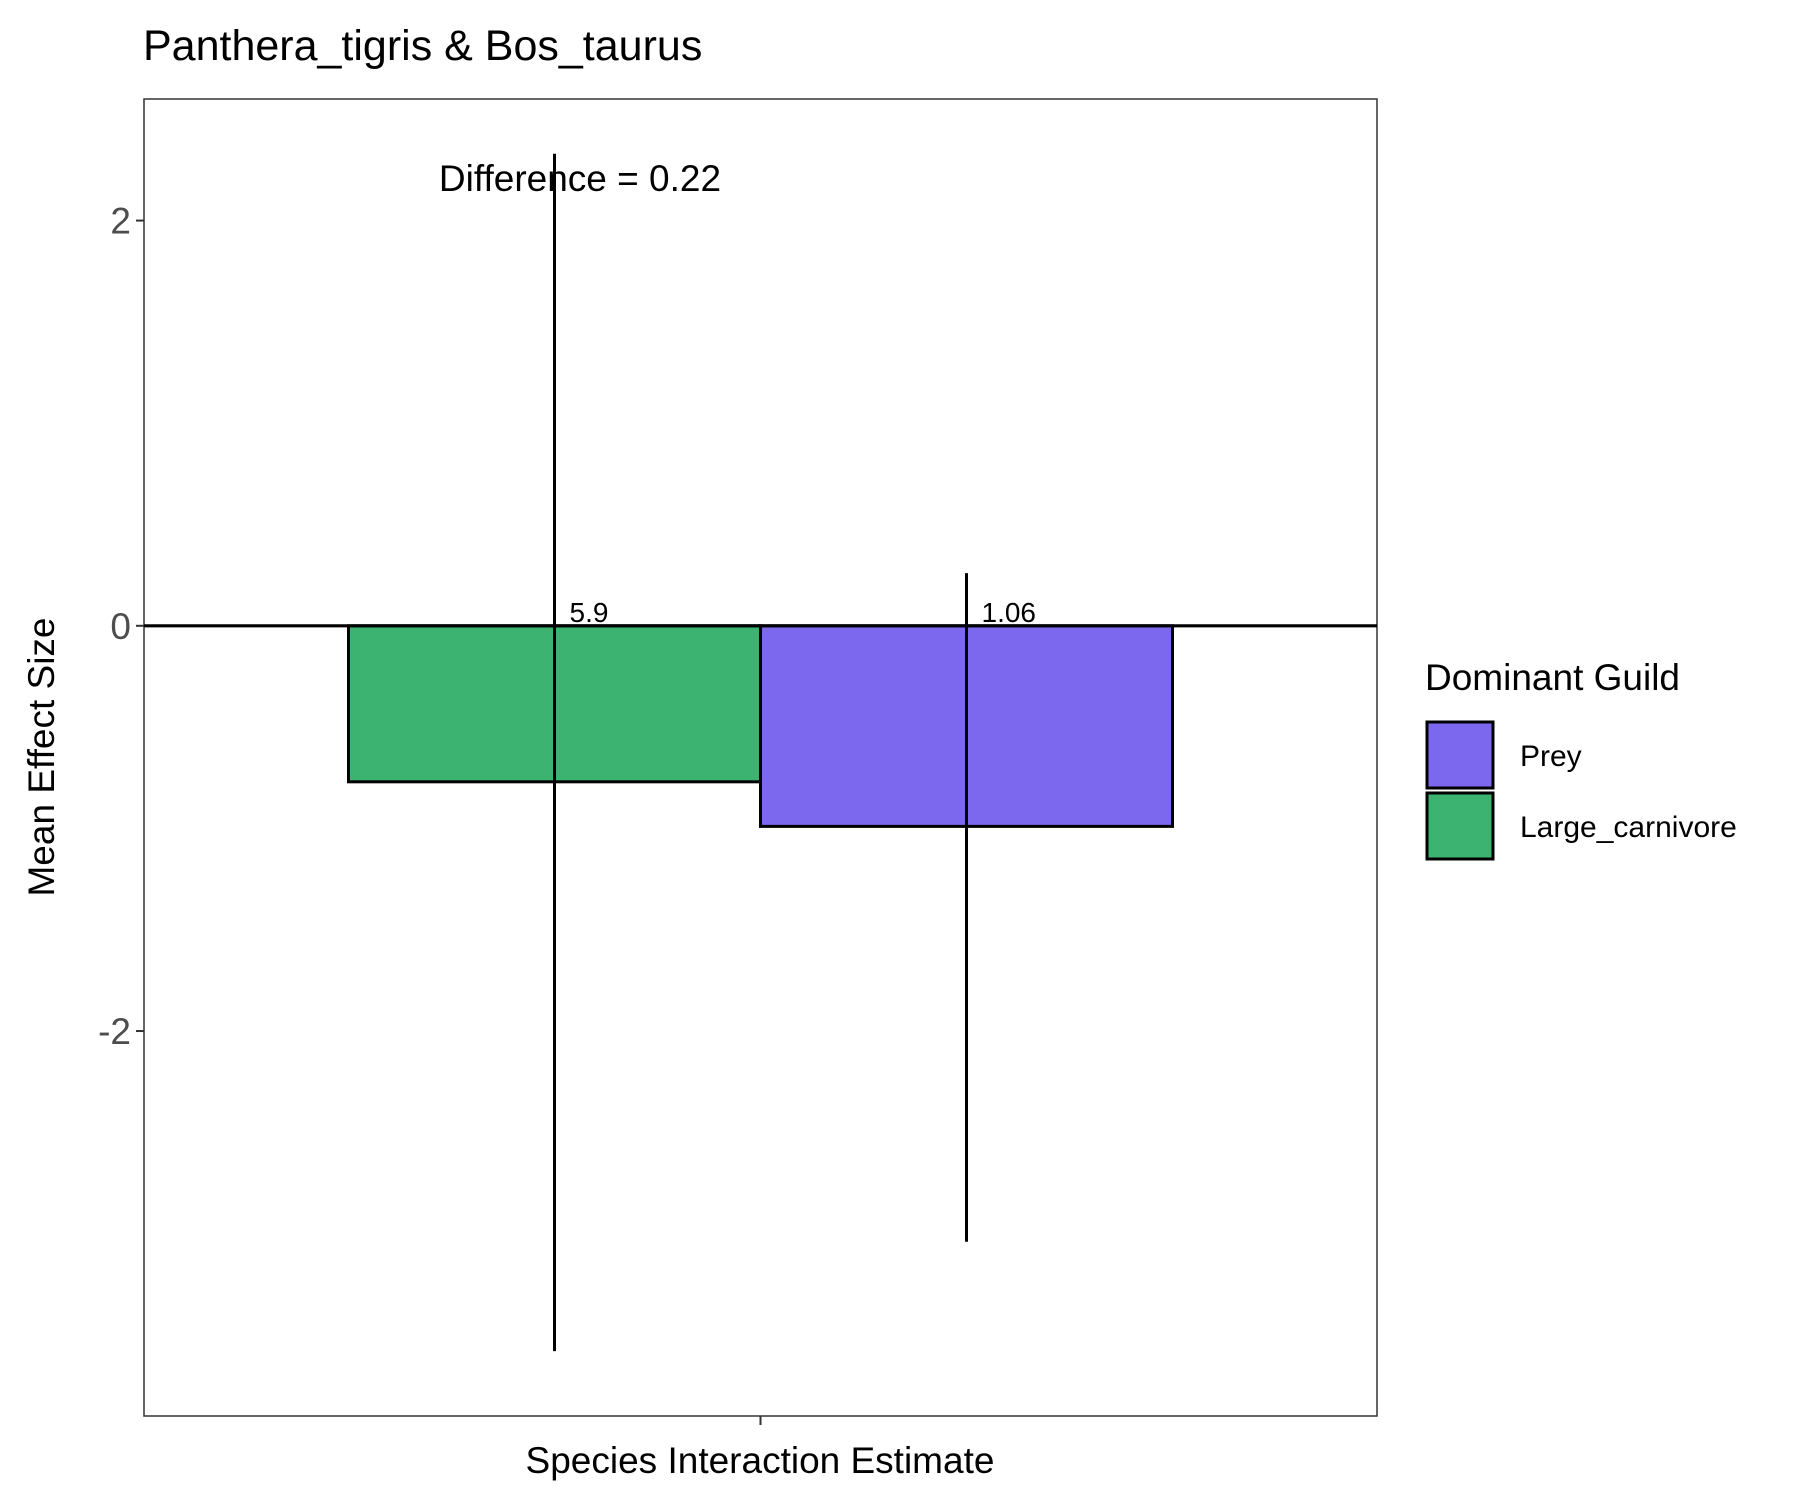 The height and width of the screenshot is (1500, 1800). What do you see at coordinates (120, 221) in the screenshot?
I see `y-tick-label: 2` at bounding box center [120, 221].